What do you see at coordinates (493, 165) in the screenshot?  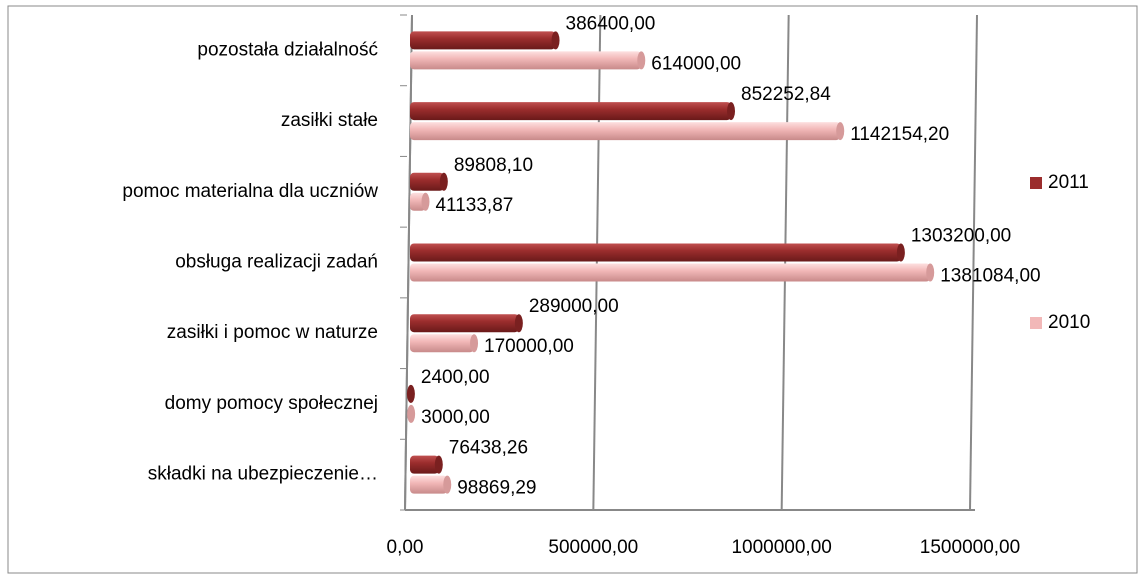 I see `value-label: 89808,10` at bounding box center [493, 165].